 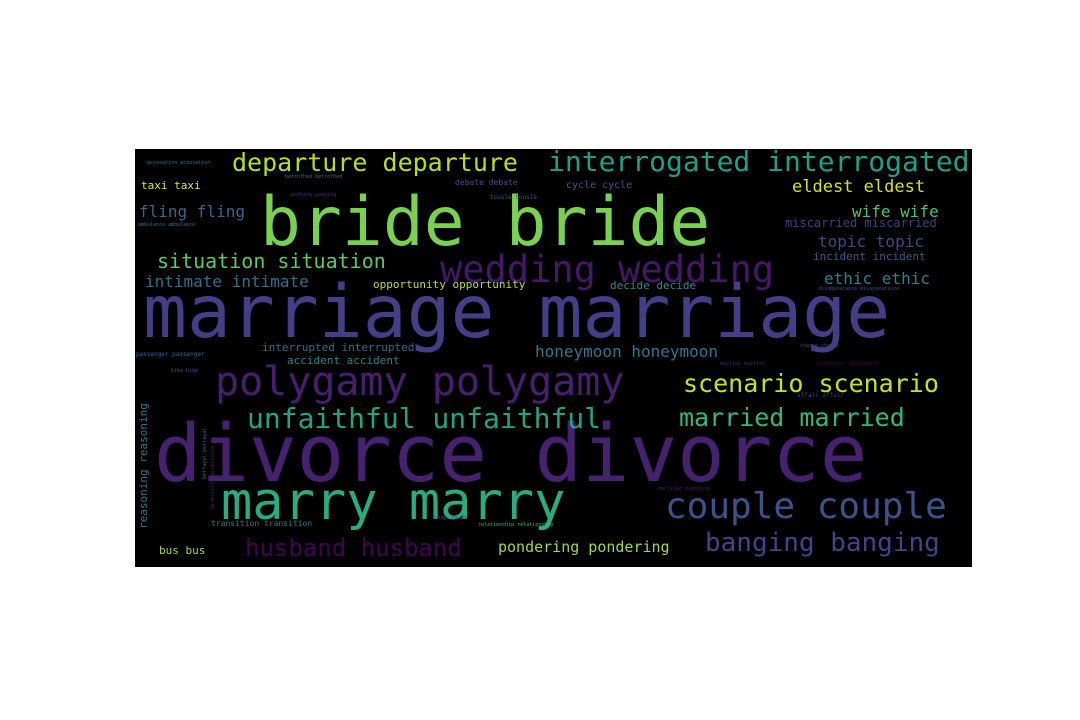 What do you see at coordinates (859, 289) in the screenshot?
I see `word-disappearance: disappearance disappearance` at bounding box center [859, 289].